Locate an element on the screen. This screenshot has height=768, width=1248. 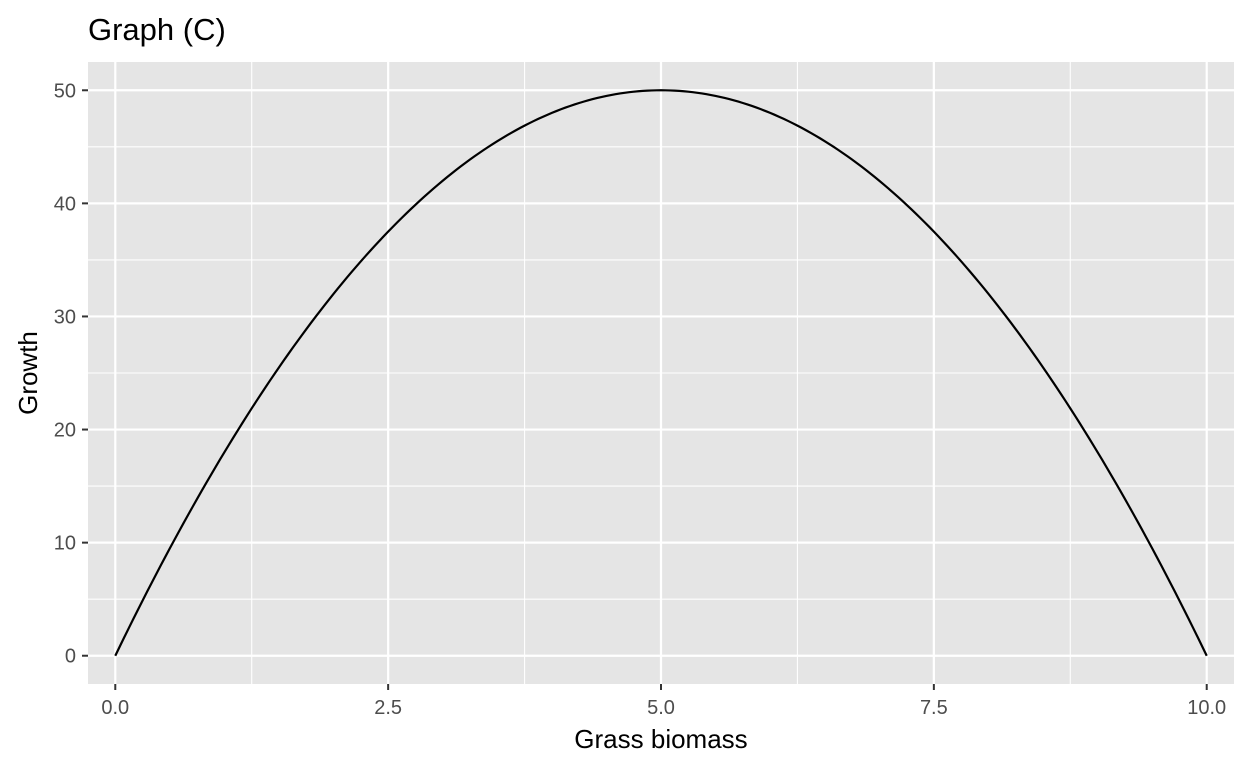
x-tick-label: 5.0 is located at coordinates (661, 708).